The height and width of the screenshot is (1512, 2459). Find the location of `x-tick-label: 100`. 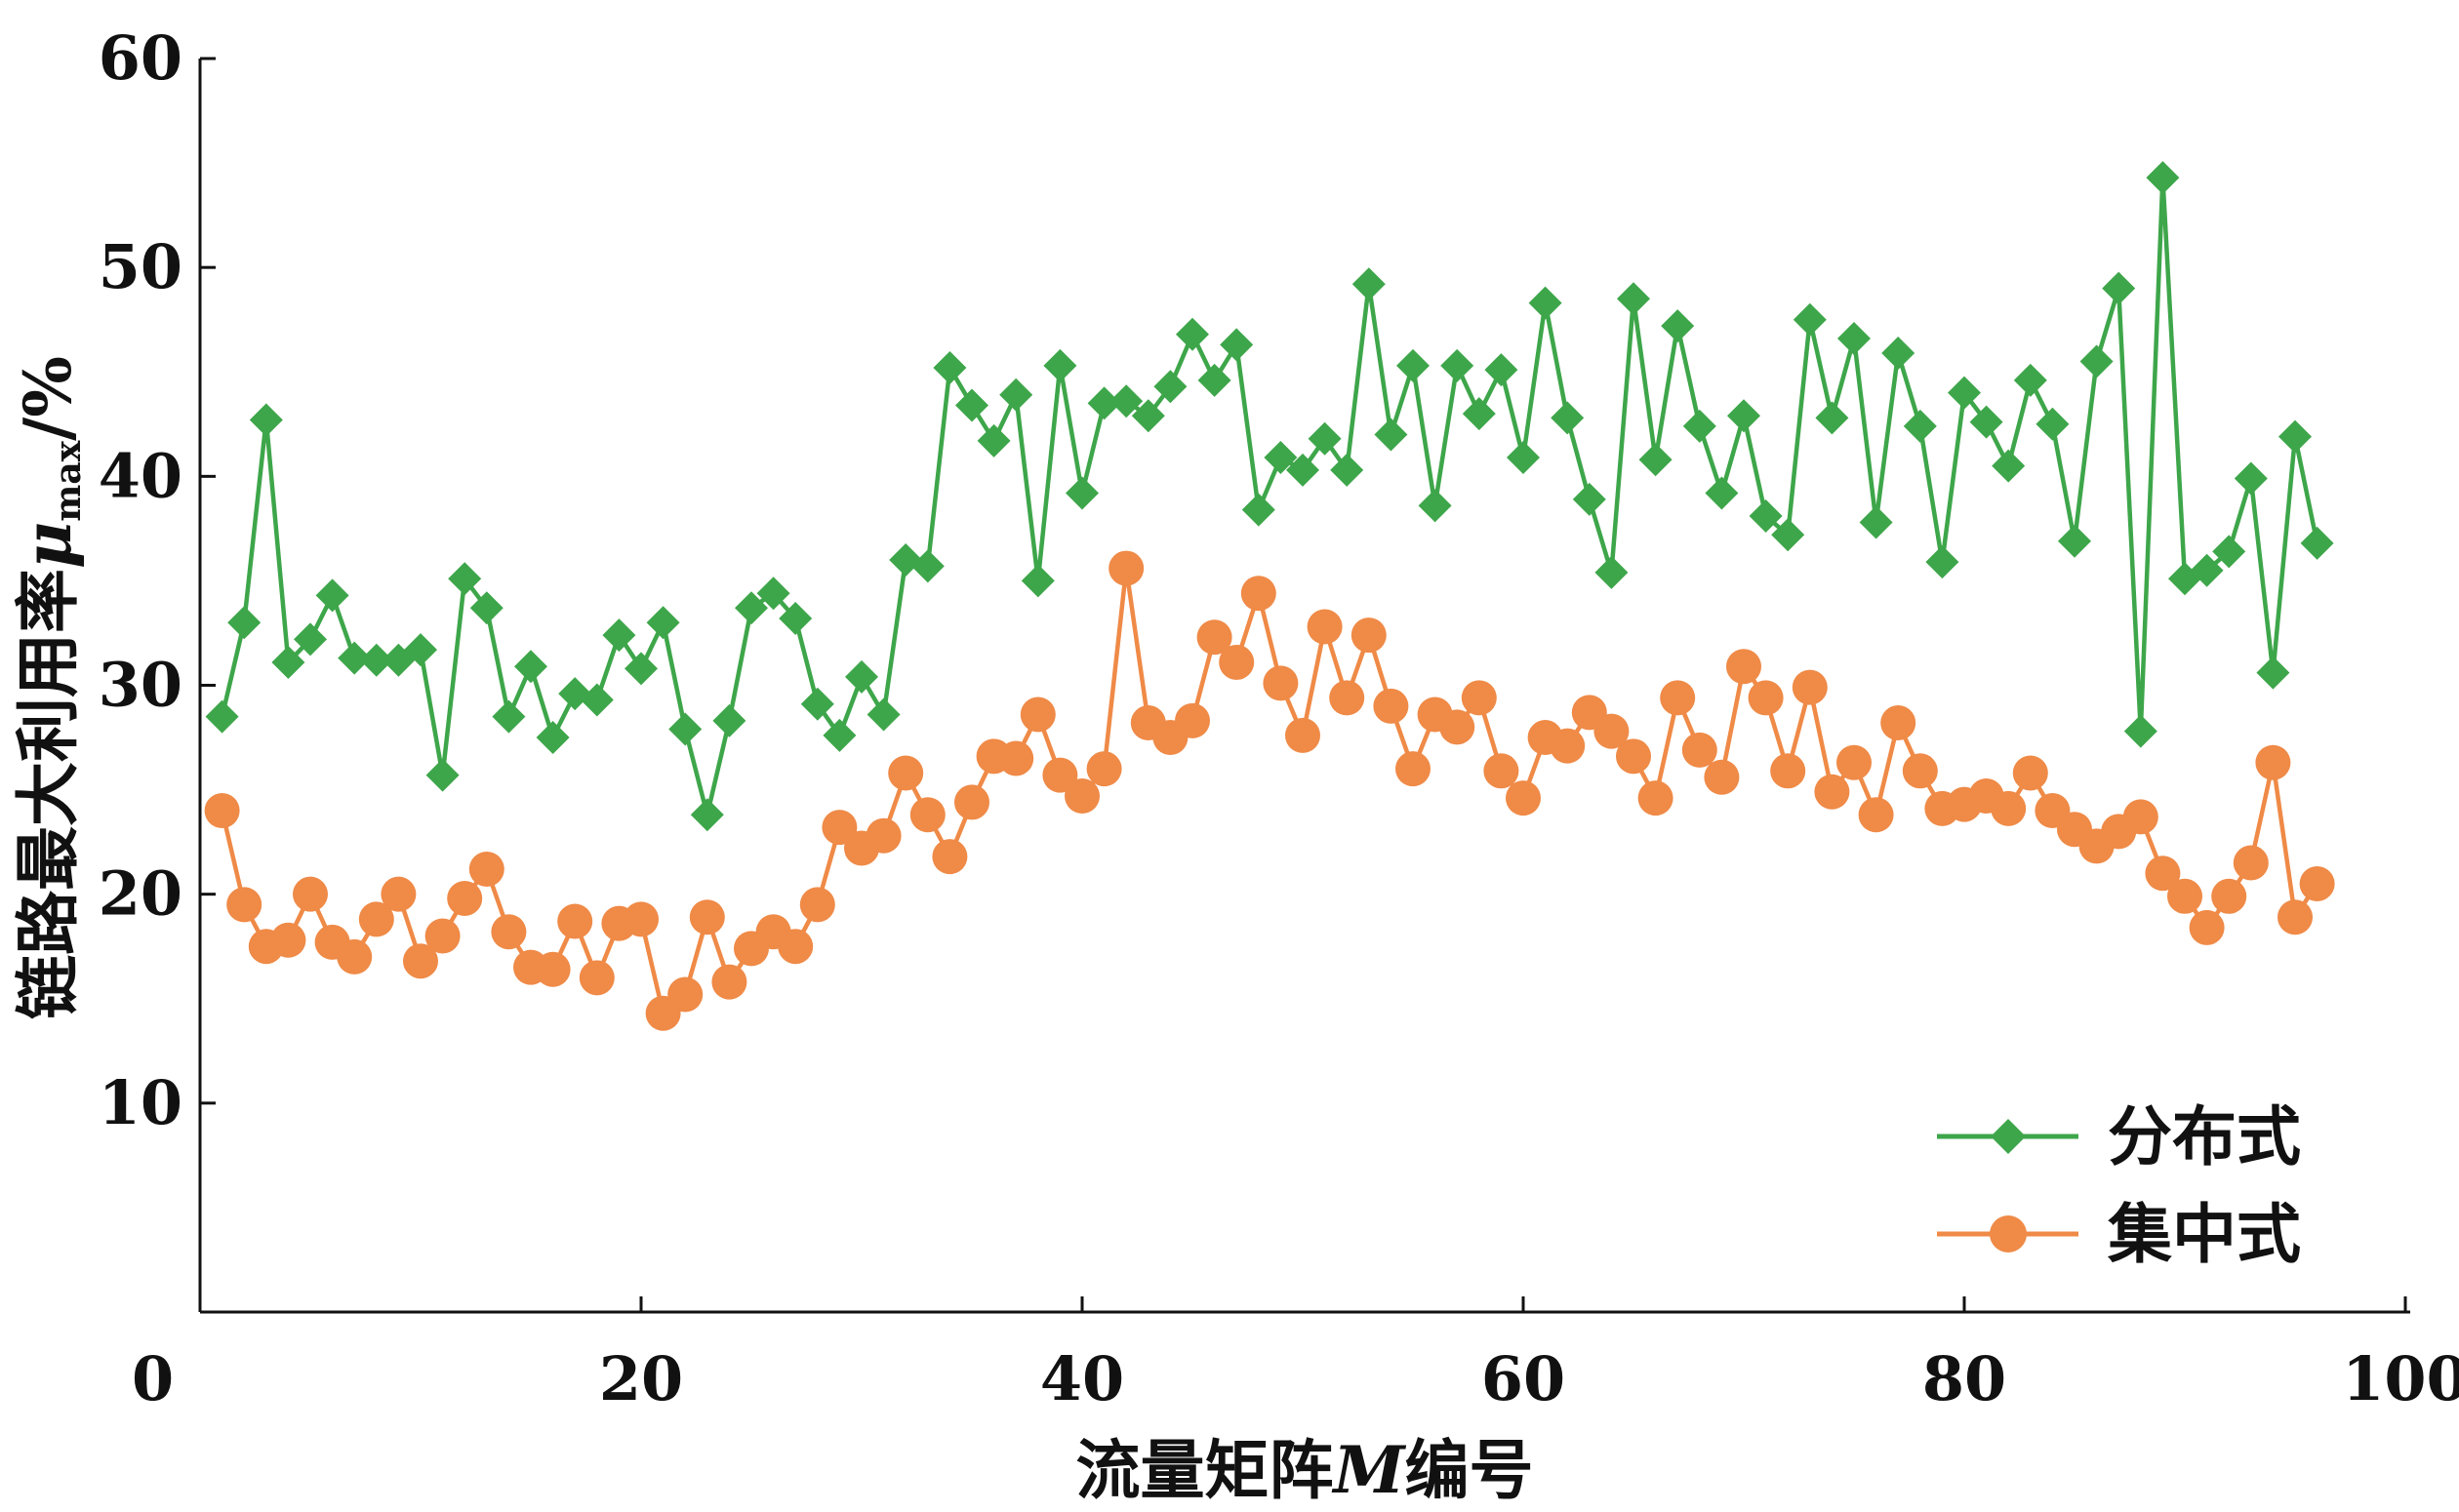

x-tick-label: 100 is located at coordinates (2400, 1378).